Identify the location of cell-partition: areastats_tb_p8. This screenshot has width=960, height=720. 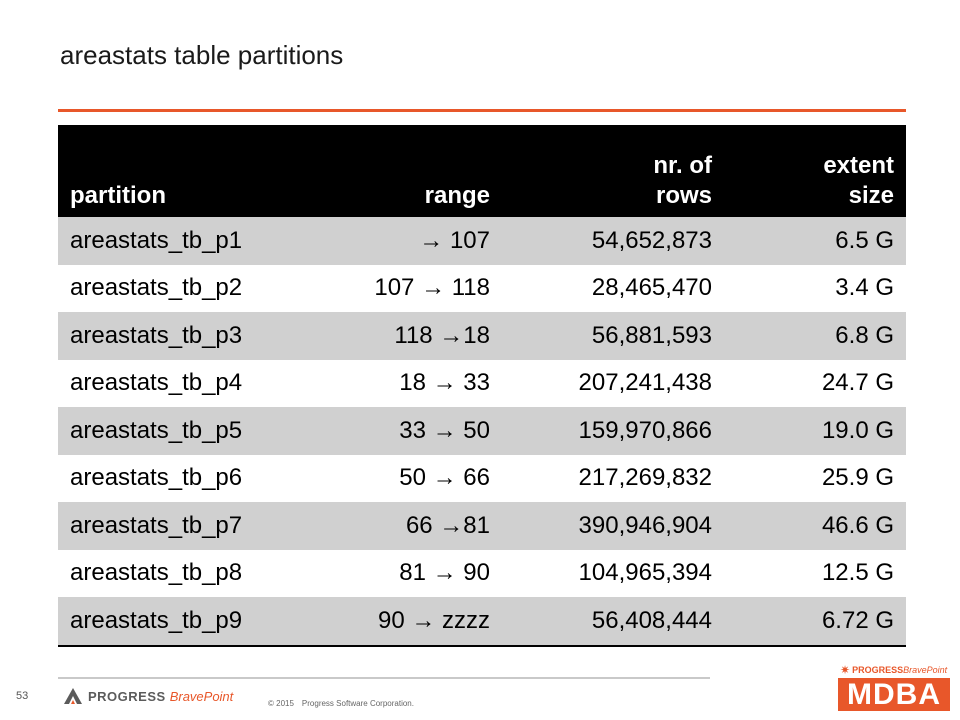
(183, 573).